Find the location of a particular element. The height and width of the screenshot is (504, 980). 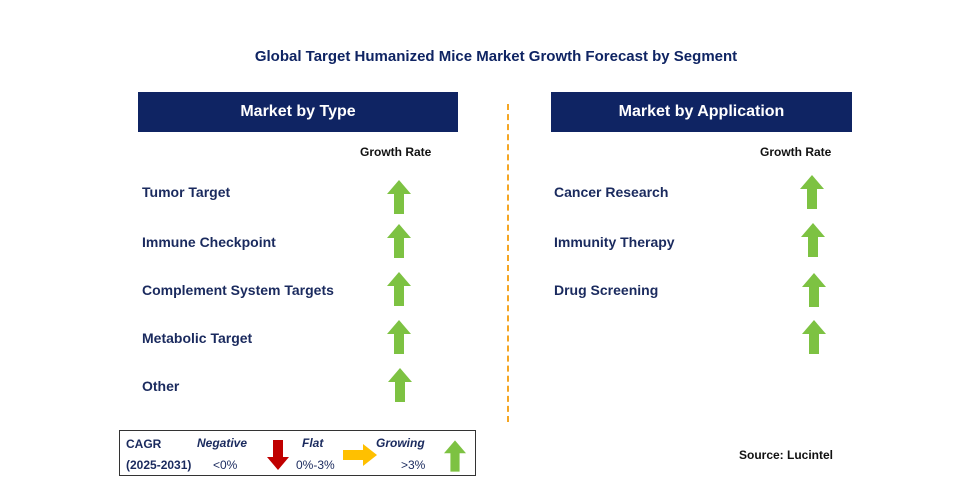

source-label: Source: Lucintel is located at coordinates (786, 455).